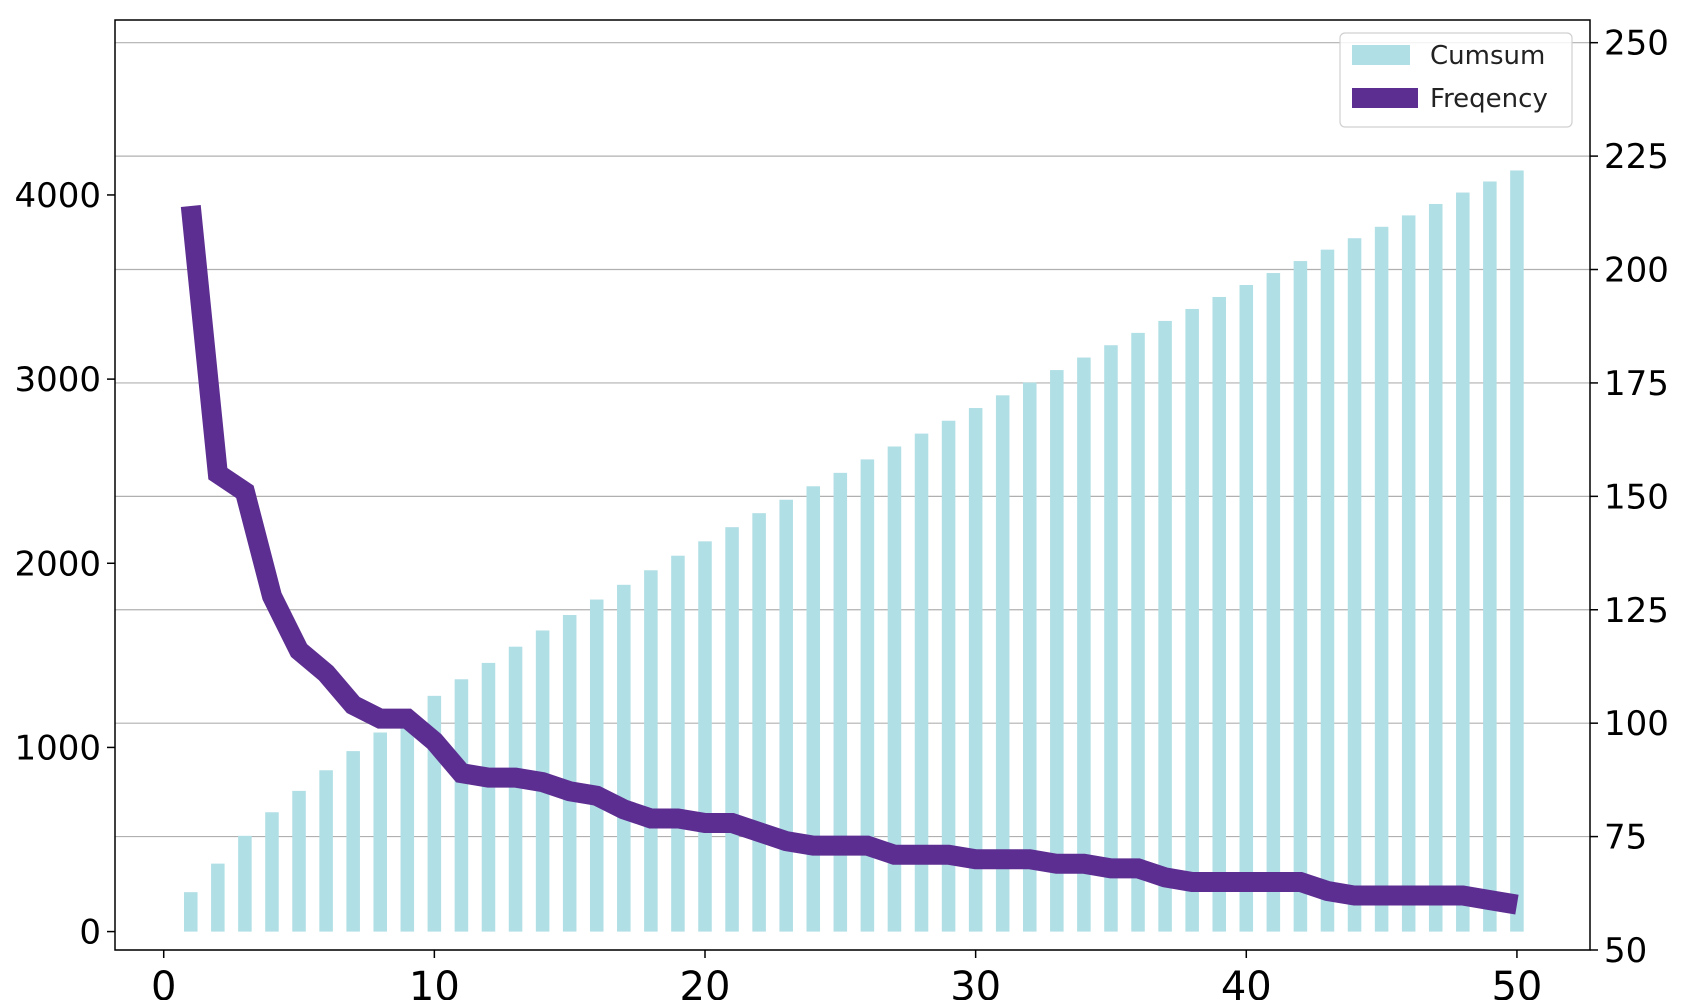 The height and width of the screenshot is (1000, 1700). Describe the element at coordinates (975, 982) in the screenshot. I see `x-tick-label: 30` at that location.